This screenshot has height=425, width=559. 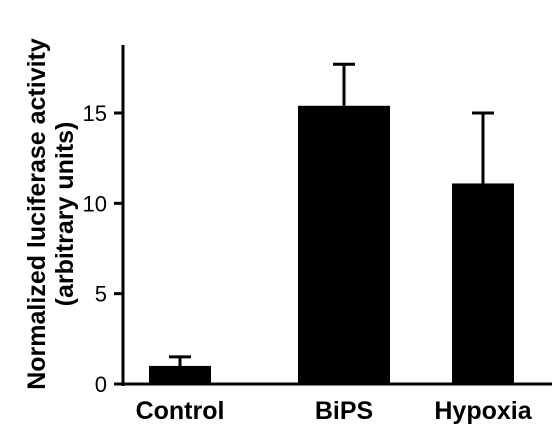 I want to click on y-tick-label-15: 15, so click(x=95, y=113).